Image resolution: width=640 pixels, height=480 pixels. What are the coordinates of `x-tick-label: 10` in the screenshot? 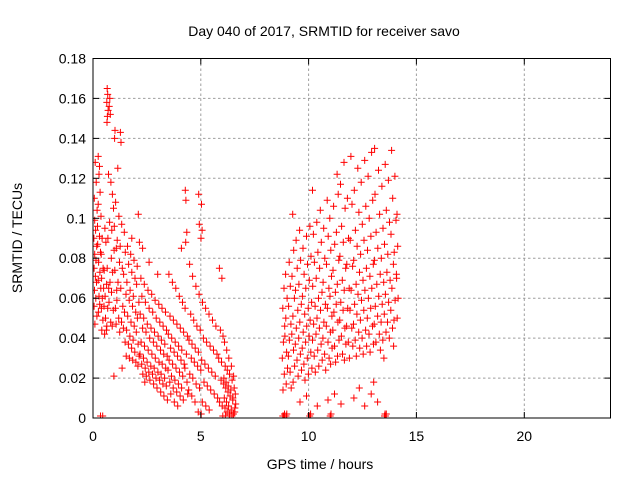 It's located at (309, 436).